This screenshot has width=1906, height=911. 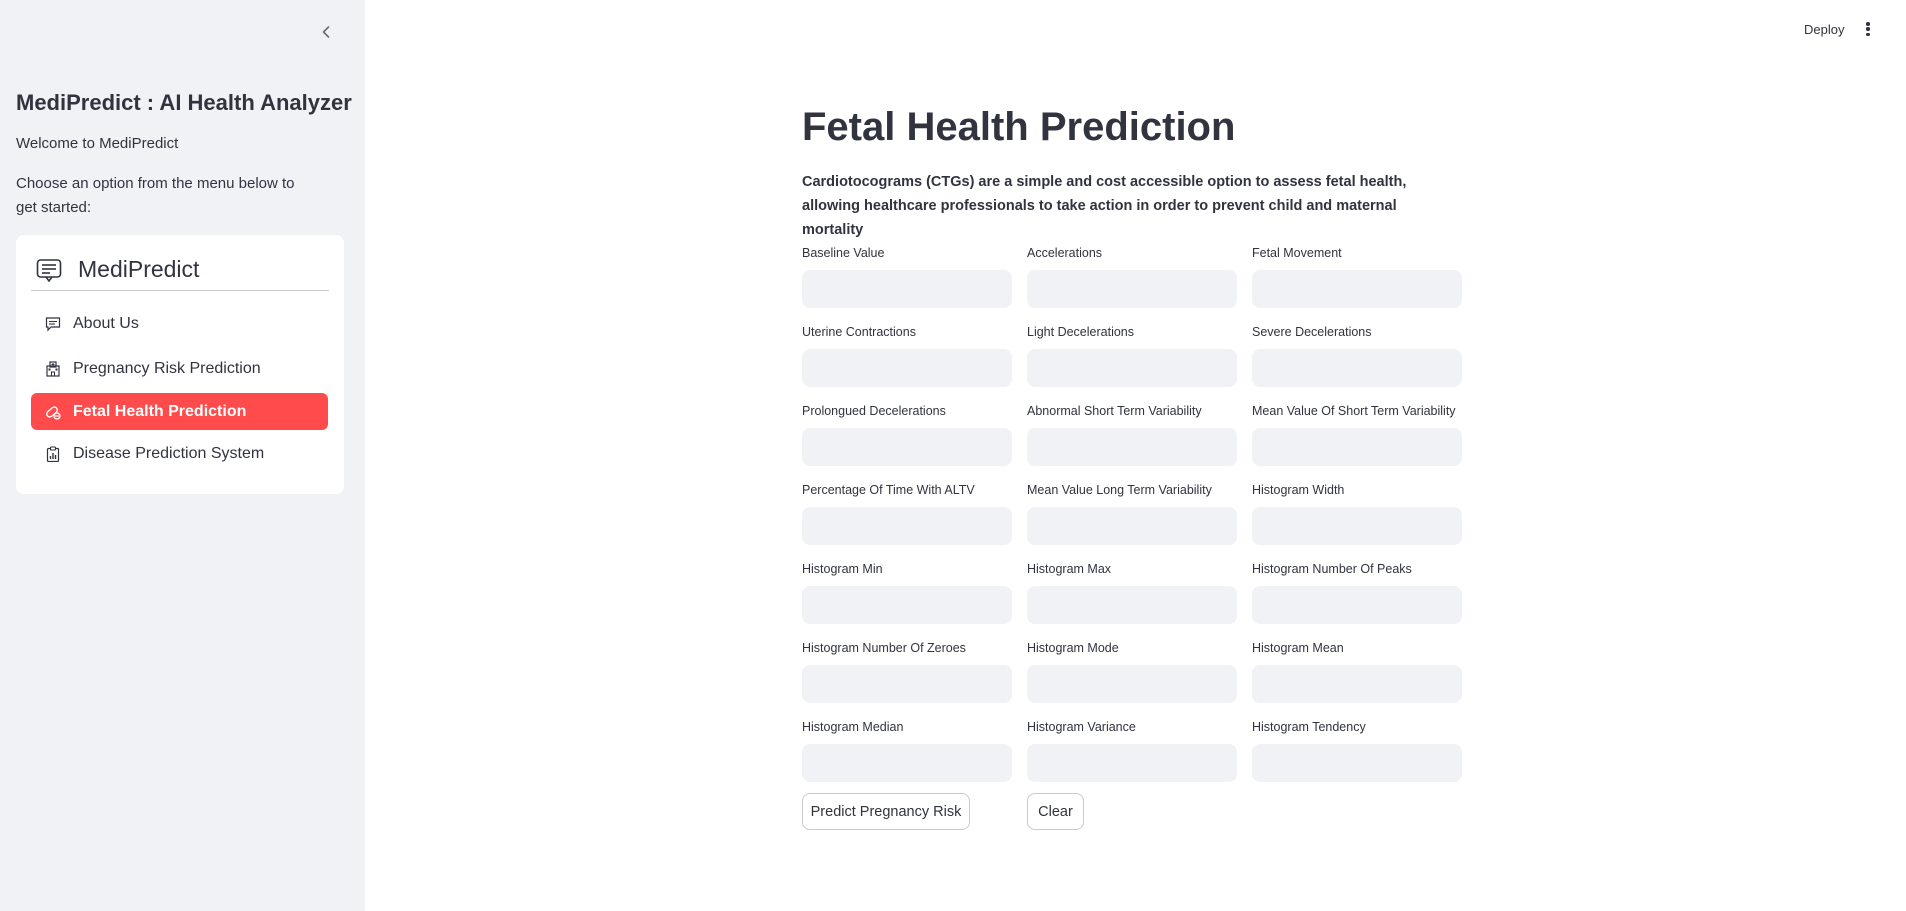 What do you see at coordinates (1081, 727) in the screenshot?
I see `field-label: Histogram Variance` at bounding box center [1081, 727].